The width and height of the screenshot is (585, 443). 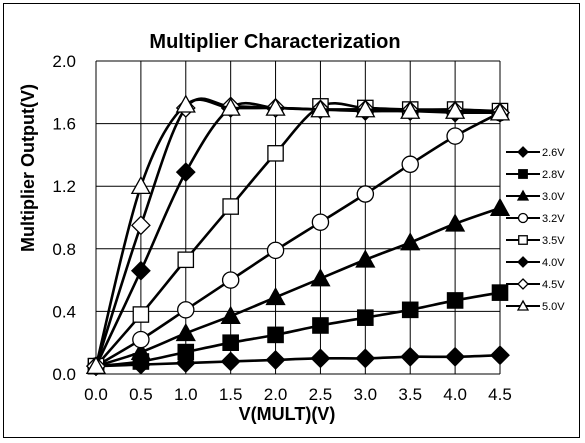 What do you see at coordinates (64, 124) in the screenshot?
I see `y-tick-label: 1.6` at bounding box center [64, 124].